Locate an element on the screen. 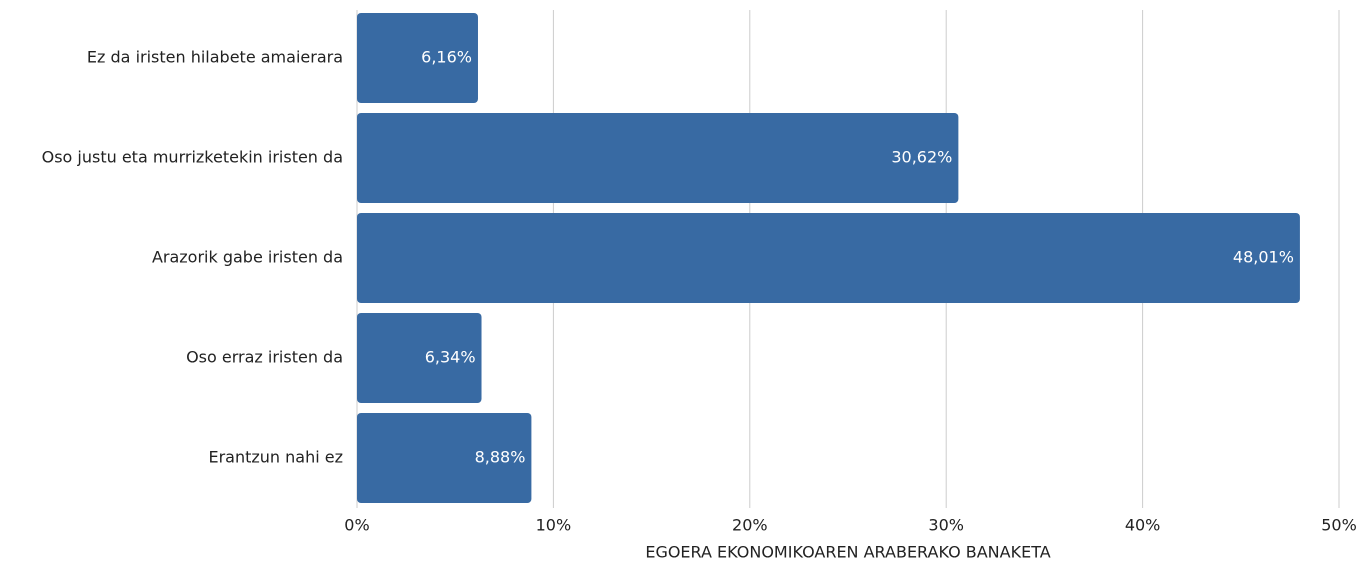  x-tick-label: 30% is located at coordinates (946, 525).